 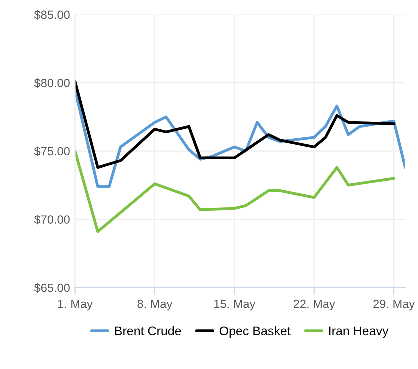 What do you see at coordinates (52, 220) in the screenshot?
I see `y-tick-label: $70.00` at bounding box center [52, 220].